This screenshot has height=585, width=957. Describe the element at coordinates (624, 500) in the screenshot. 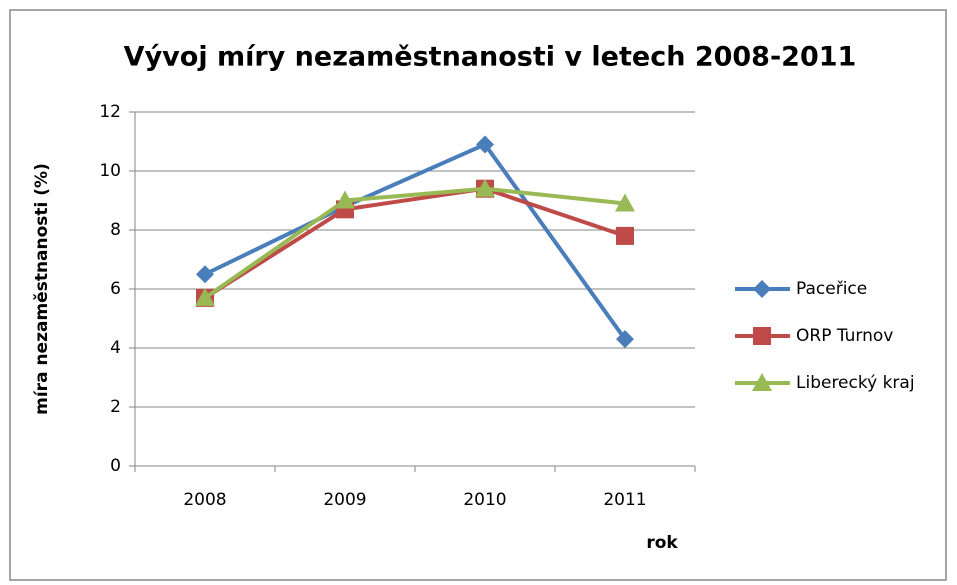

I see `x-tick-label: 2011` at that location.